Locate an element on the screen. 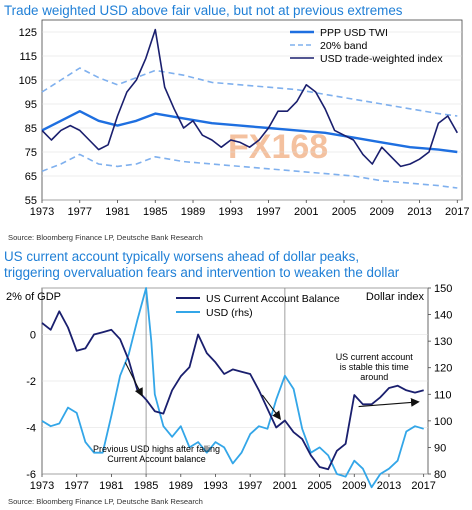 This screenshot has width=472, height=510. chart1-ytick-label: 95 is located at coordinates (31, 105).